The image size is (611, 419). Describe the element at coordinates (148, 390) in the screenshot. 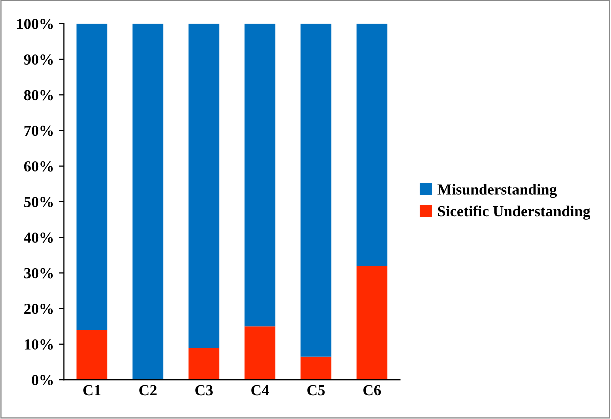

I see `x-tick-label: C2` at that location.